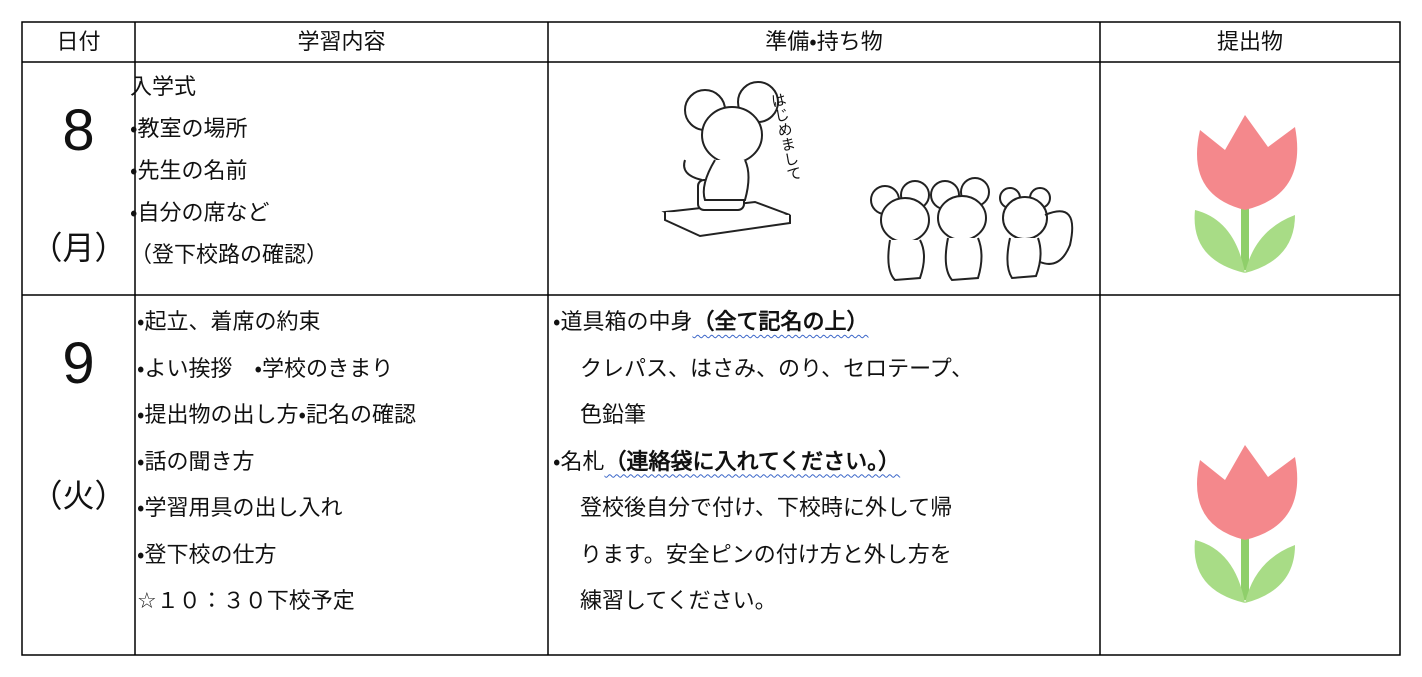  What do you see at coordinates (579, 461) in the screenshot?
I see `prep-lead: ・名札` at bounding box center [579, 461].